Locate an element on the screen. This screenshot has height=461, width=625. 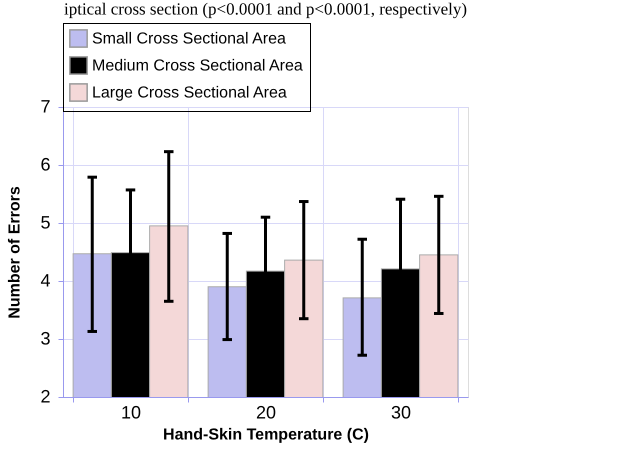
y-tick-label: 2 is located at coordinates (45, 396).